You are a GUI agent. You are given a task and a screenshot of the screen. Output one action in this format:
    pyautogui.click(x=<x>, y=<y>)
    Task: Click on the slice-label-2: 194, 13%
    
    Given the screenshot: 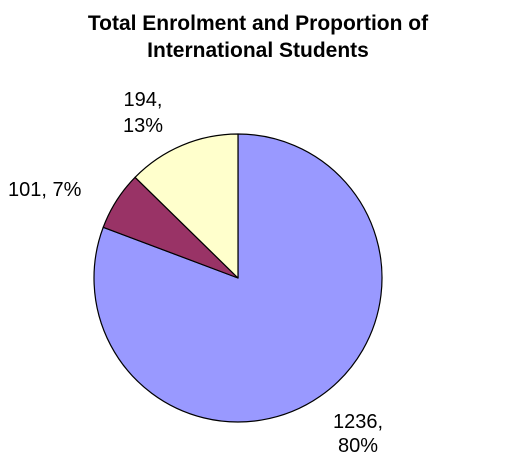 What is the action you would take?
    pyautogui.click(x=143, y=113)
    